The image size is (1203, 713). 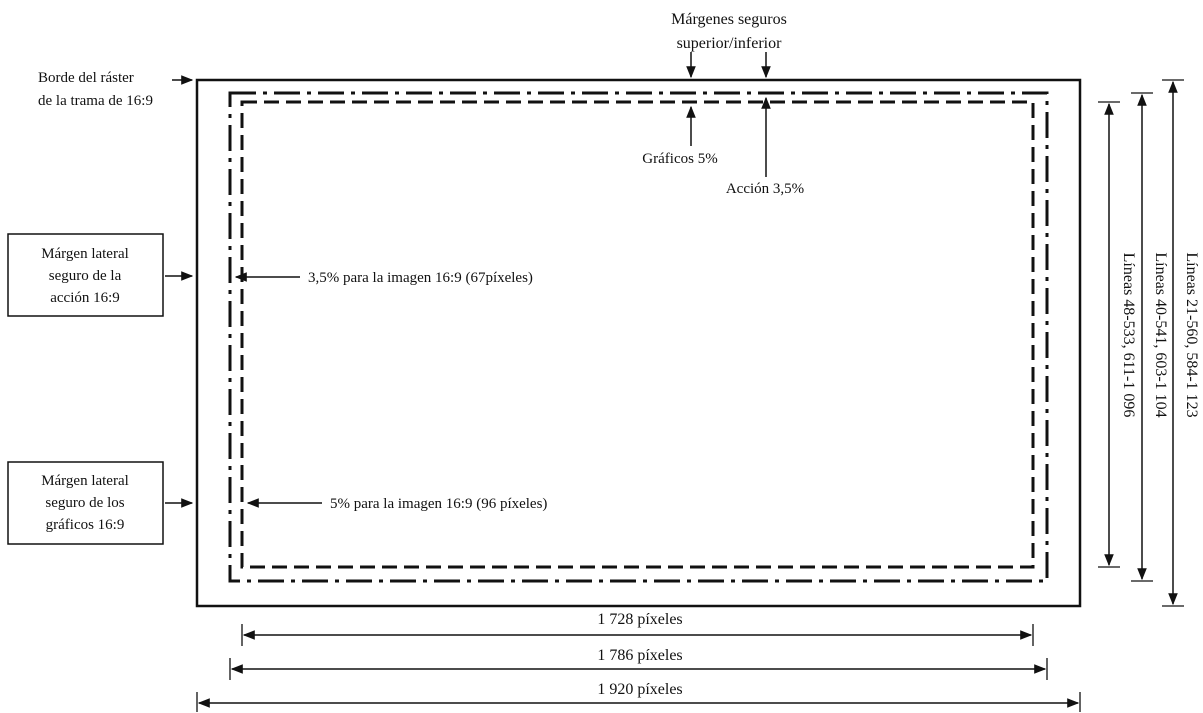 What do you see at coordinates (730, 43) in the screenshot?
I see `top-margins-label-line2: superior/inferior` at bounding box center [730, 43].